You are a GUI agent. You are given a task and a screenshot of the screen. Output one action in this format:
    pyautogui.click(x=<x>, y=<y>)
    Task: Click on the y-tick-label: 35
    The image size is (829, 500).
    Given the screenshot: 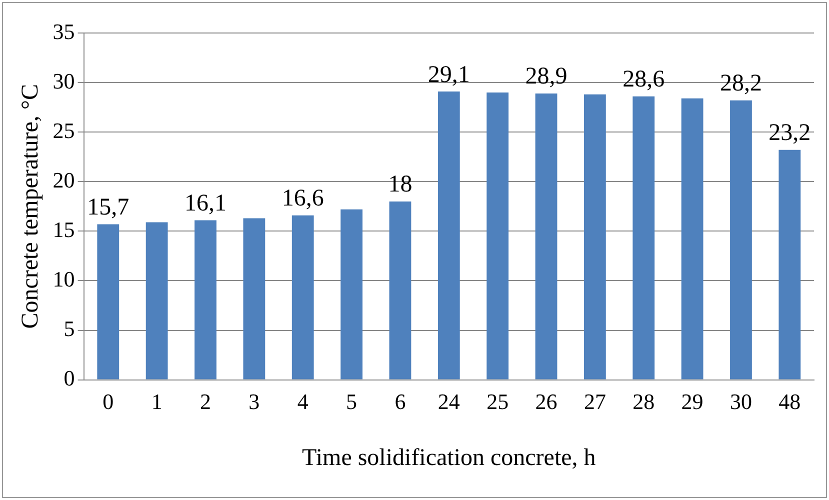 What is the action you would take?
    pyautogui.click(x=63, y=31)
    